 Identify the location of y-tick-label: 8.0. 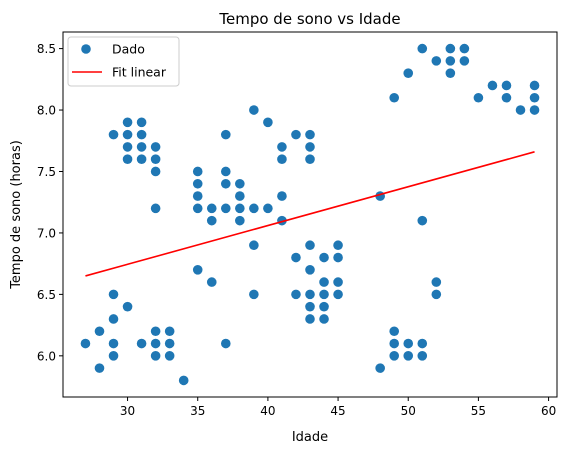
(46, 111).